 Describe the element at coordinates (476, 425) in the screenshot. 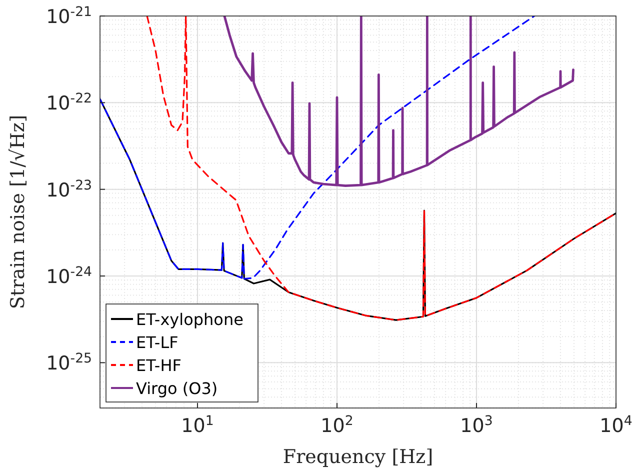

I see `x-tick-label: 10$^{3}$` at that location.